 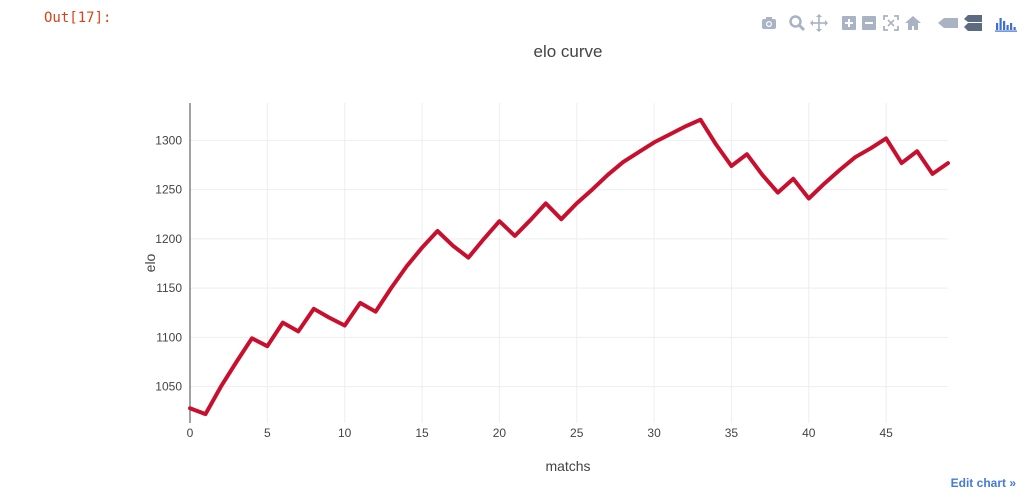 I want to click on y-tick-label: 1150, so click(x=169, y=288).